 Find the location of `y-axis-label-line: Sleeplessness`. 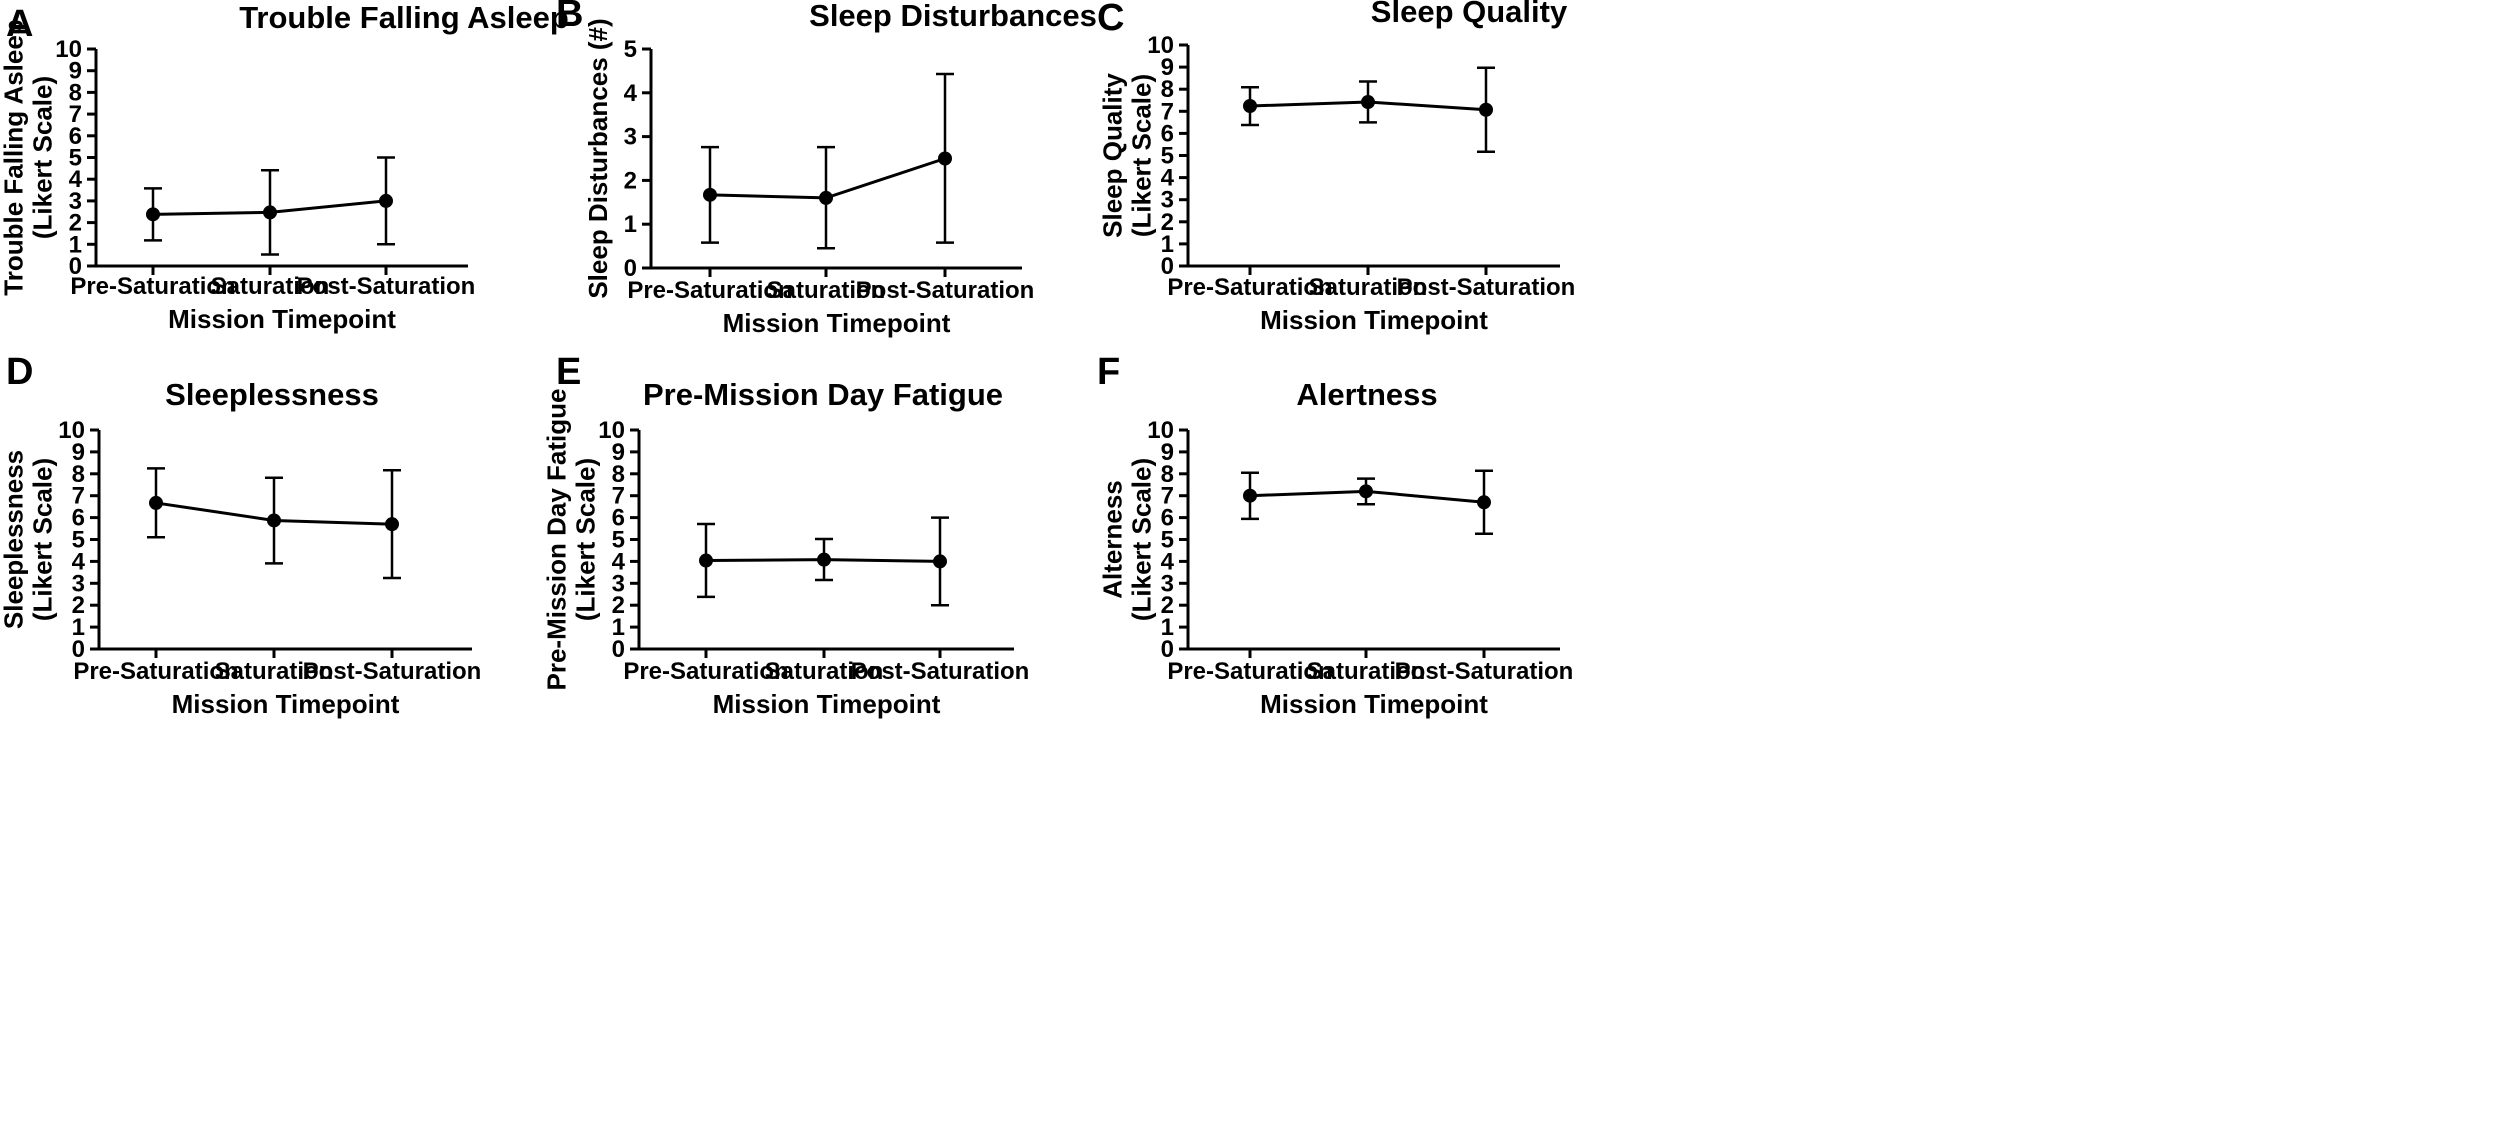

y-axis-label-line: Sleeplessness is located at coordinates (14, 539).